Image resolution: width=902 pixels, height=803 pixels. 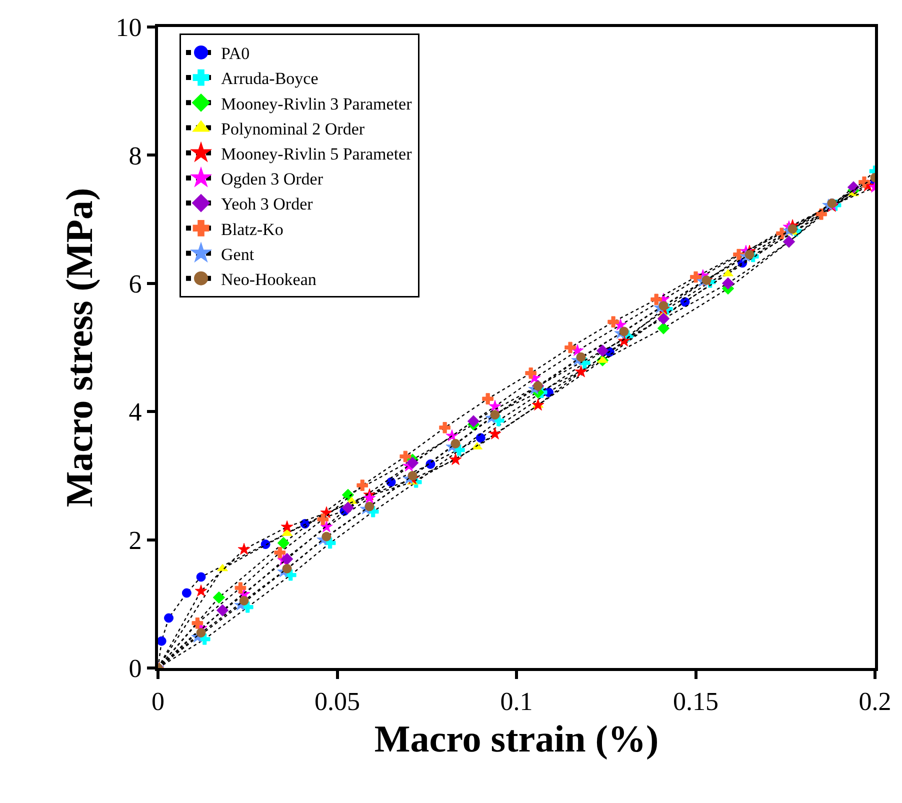 I want to click on legend-label: Blatz-Ko, so click(x=252, y=229).